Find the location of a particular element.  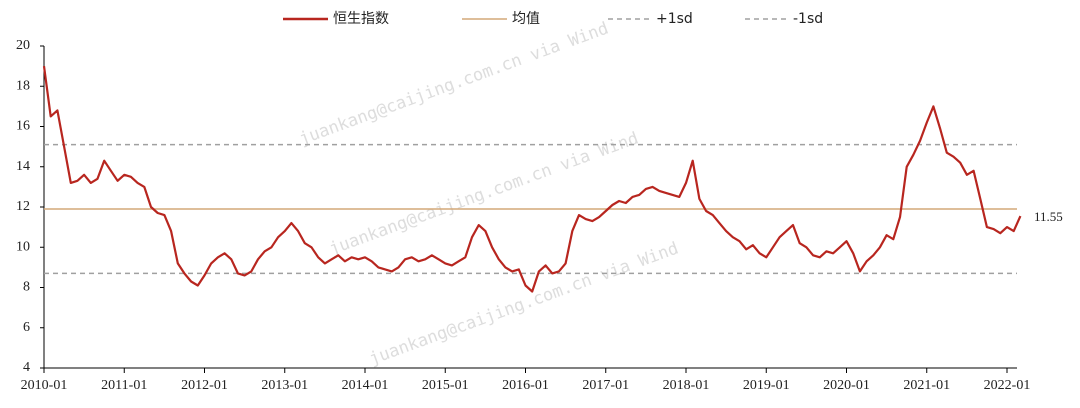

legend: 恒生指数 均值 +1sd -1sd is located at coordinates (553, 19).